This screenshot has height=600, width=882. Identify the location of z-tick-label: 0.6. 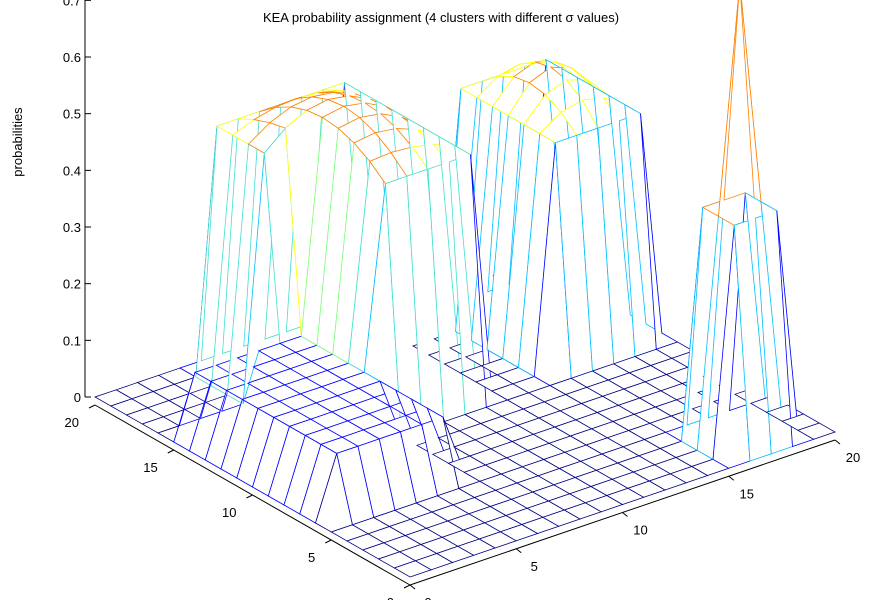
(72, 57).